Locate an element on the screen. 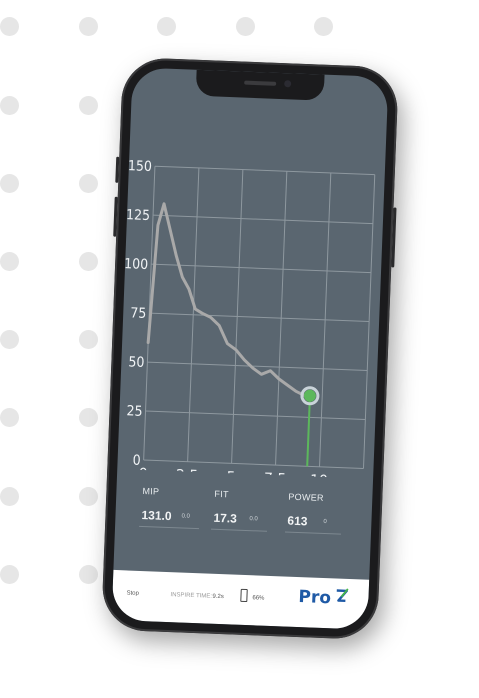 This screenshot has width=479, height=698. metric-value: 613 is located at coordinates (297, 521).